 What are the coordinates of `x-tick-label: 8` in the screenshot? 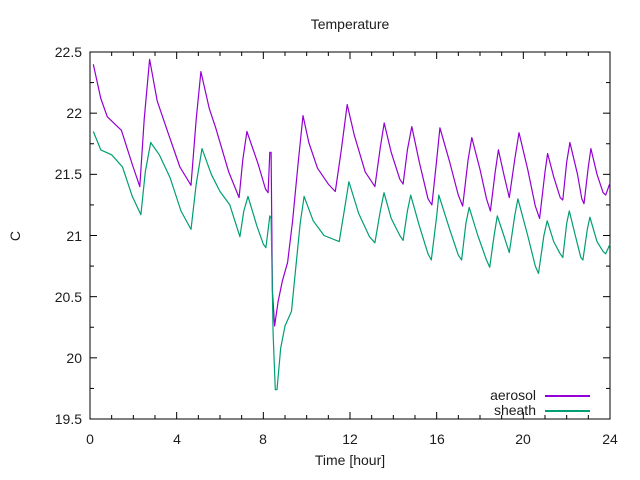 It's located at (263, 439).